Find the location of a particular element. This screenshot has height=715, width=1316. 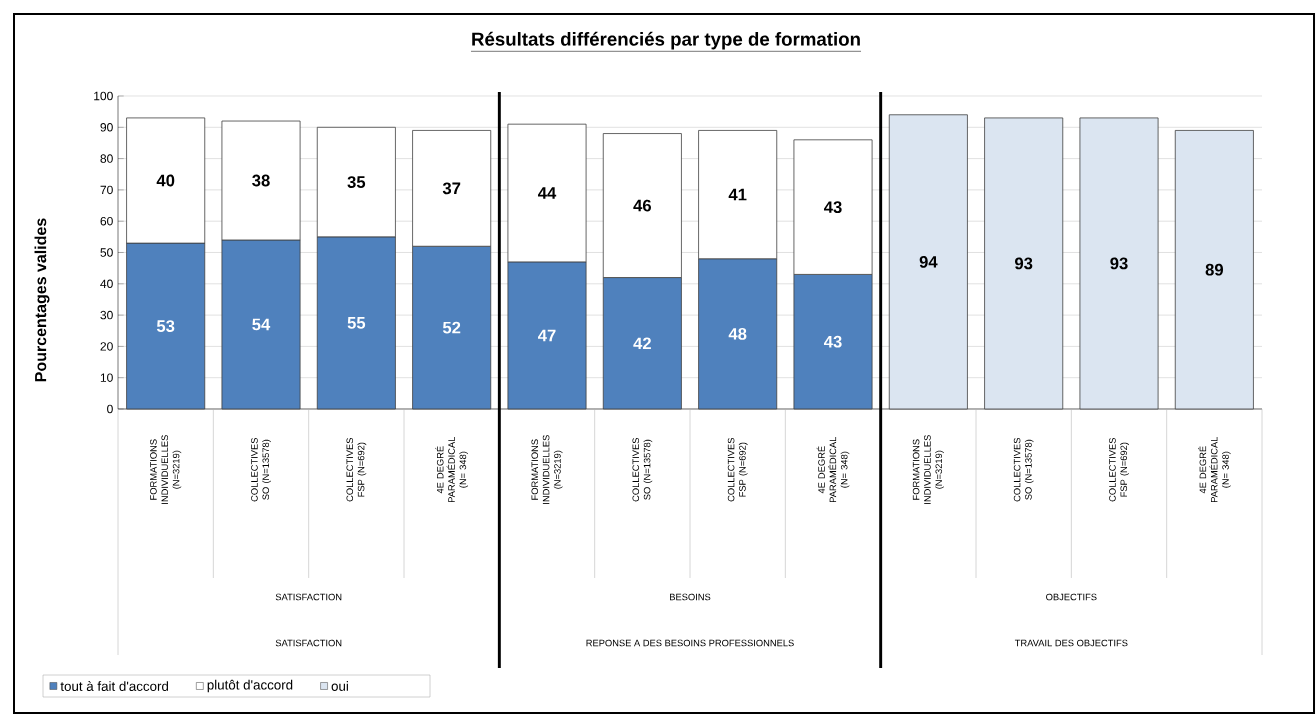

y-tick-label: 10 is located at coordinates (106, 377).